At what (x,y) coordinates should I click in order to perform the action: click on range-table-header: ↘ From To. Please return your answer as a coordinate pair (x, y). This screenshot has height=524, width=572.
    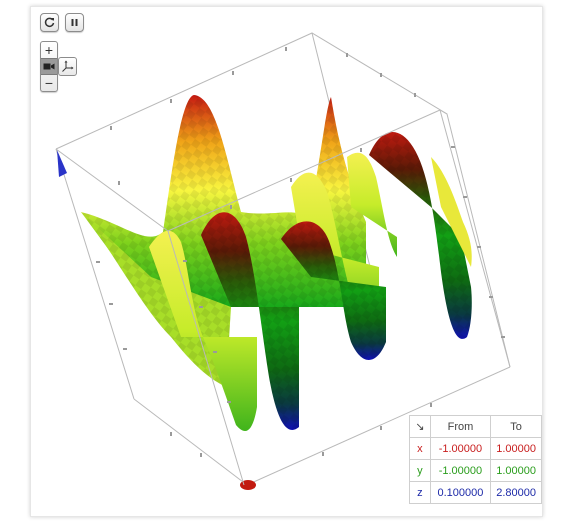
    Looking at the image, I should click on (475, 426).